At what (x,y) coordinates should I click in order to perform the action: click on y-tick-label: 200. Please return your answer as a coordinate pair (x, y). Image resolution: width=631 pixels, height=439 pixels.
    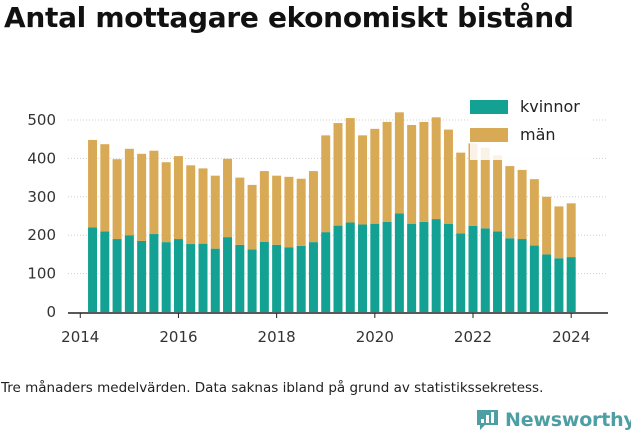
    Looking at the image, I should click on (41, 235).